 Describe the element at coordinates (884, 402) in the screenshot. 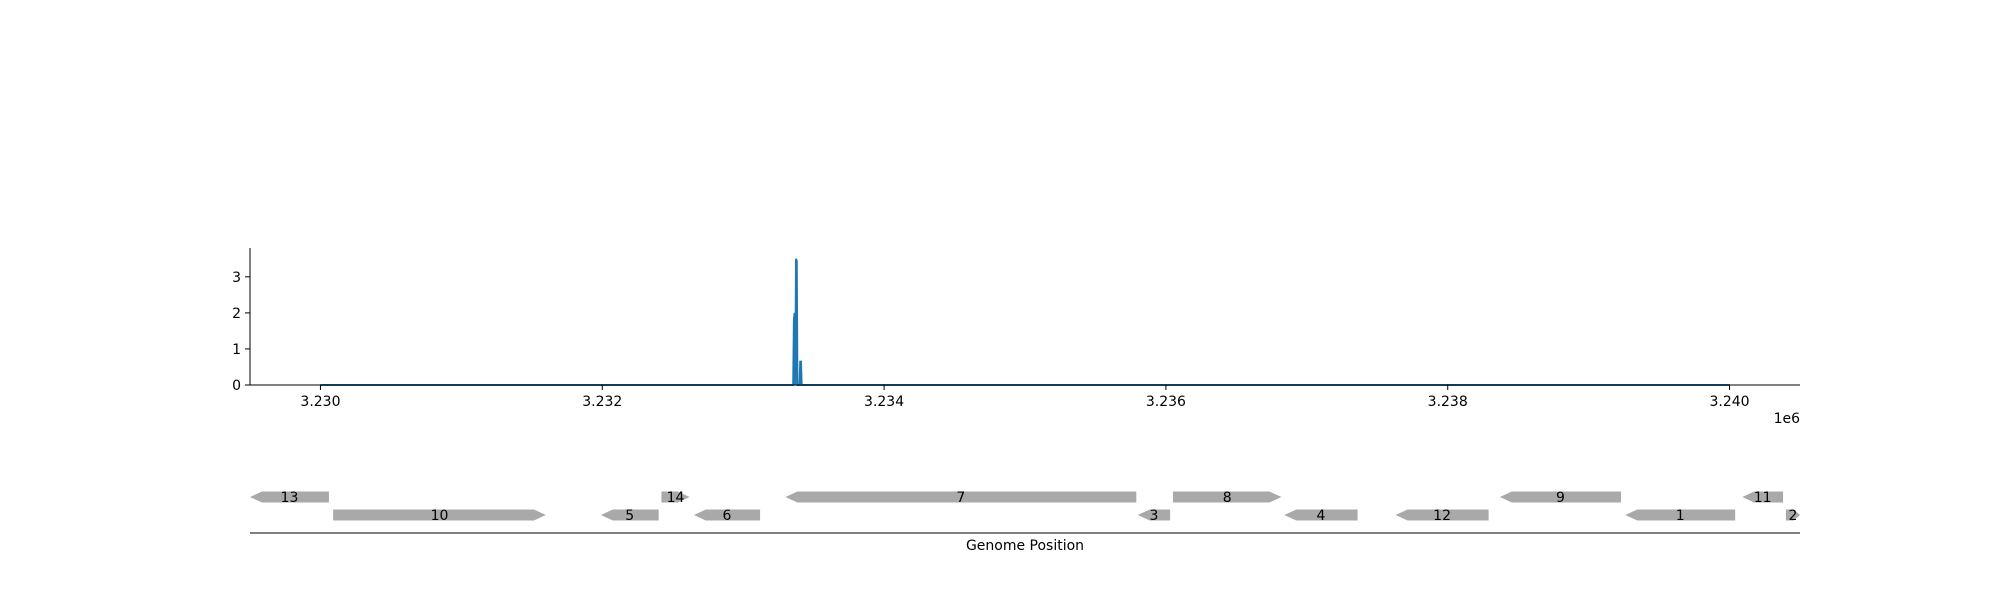

I see `x-tick-label: 3.234` at that location.